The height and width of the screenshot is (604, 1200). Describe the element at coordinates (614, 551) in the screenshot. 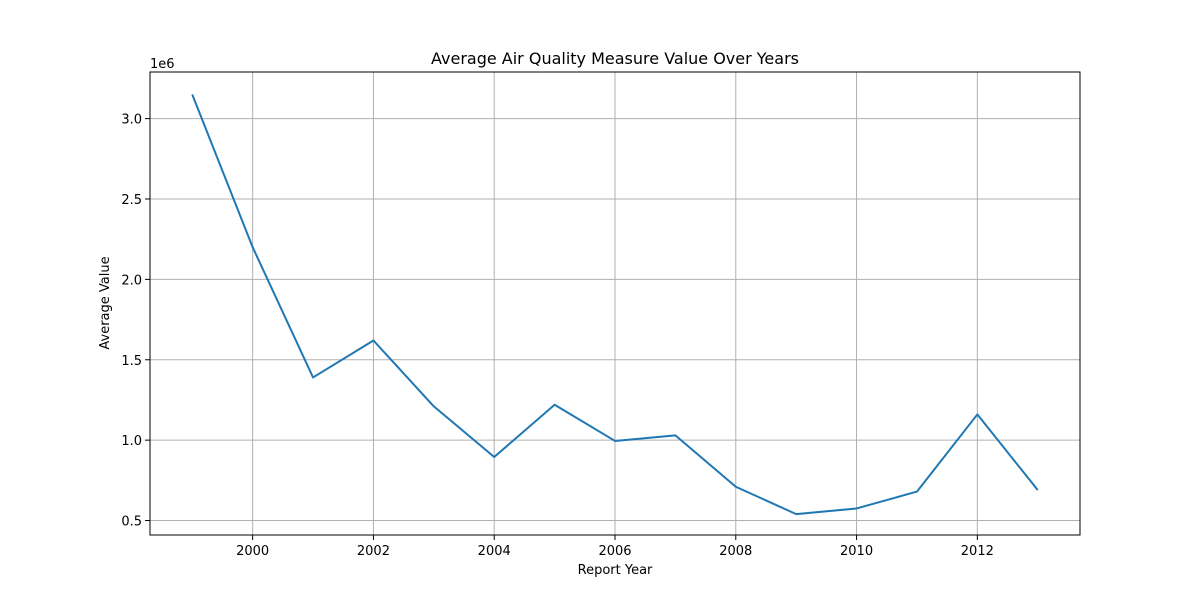

I see `x-tick-label: 2006` at that location.